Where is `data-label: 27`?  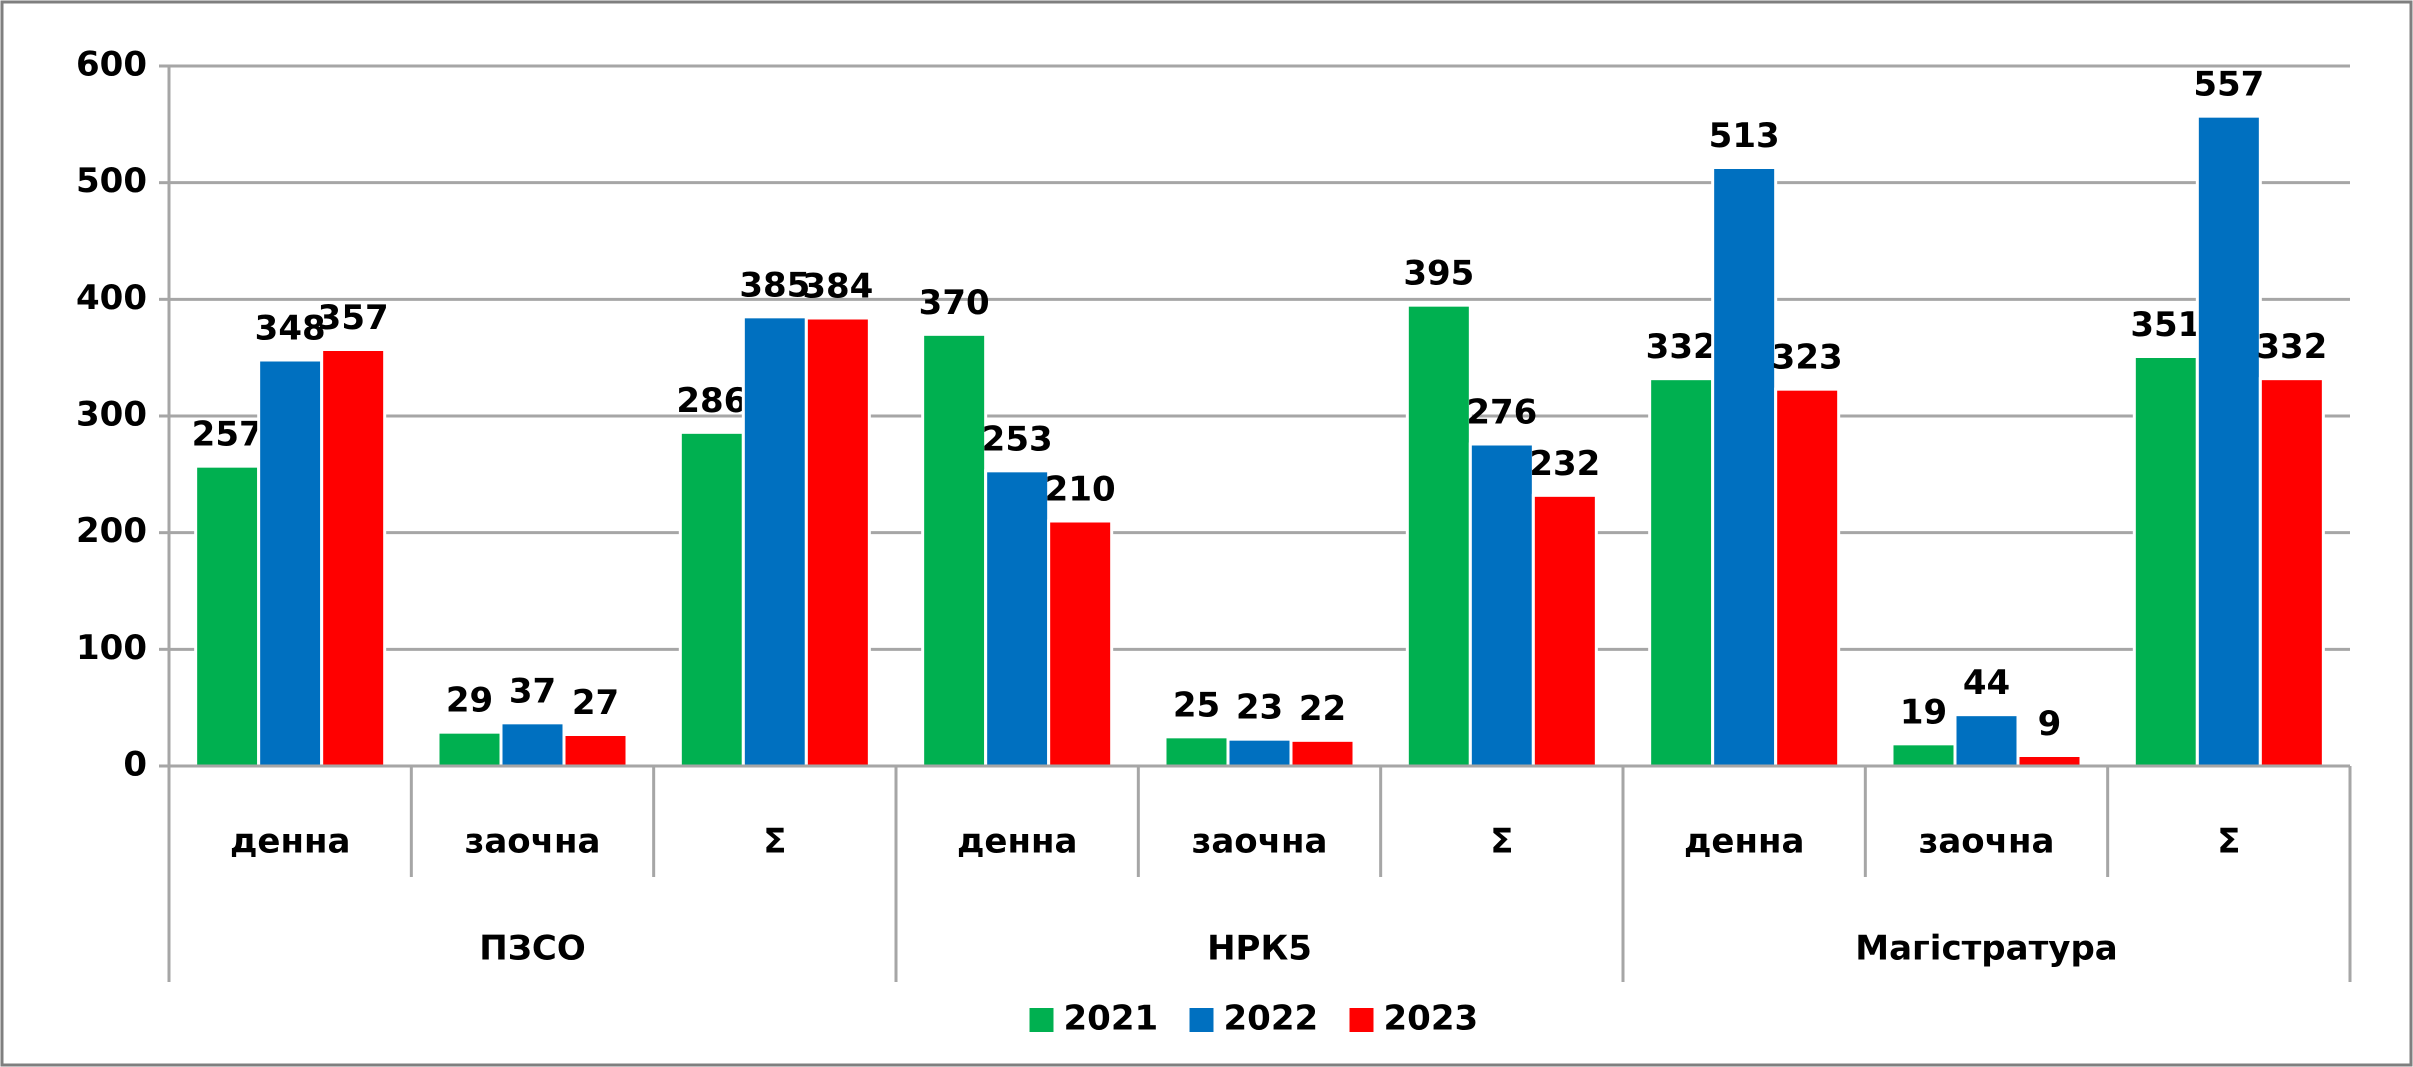
data-label: 27 is located at coordinates (595, 703).